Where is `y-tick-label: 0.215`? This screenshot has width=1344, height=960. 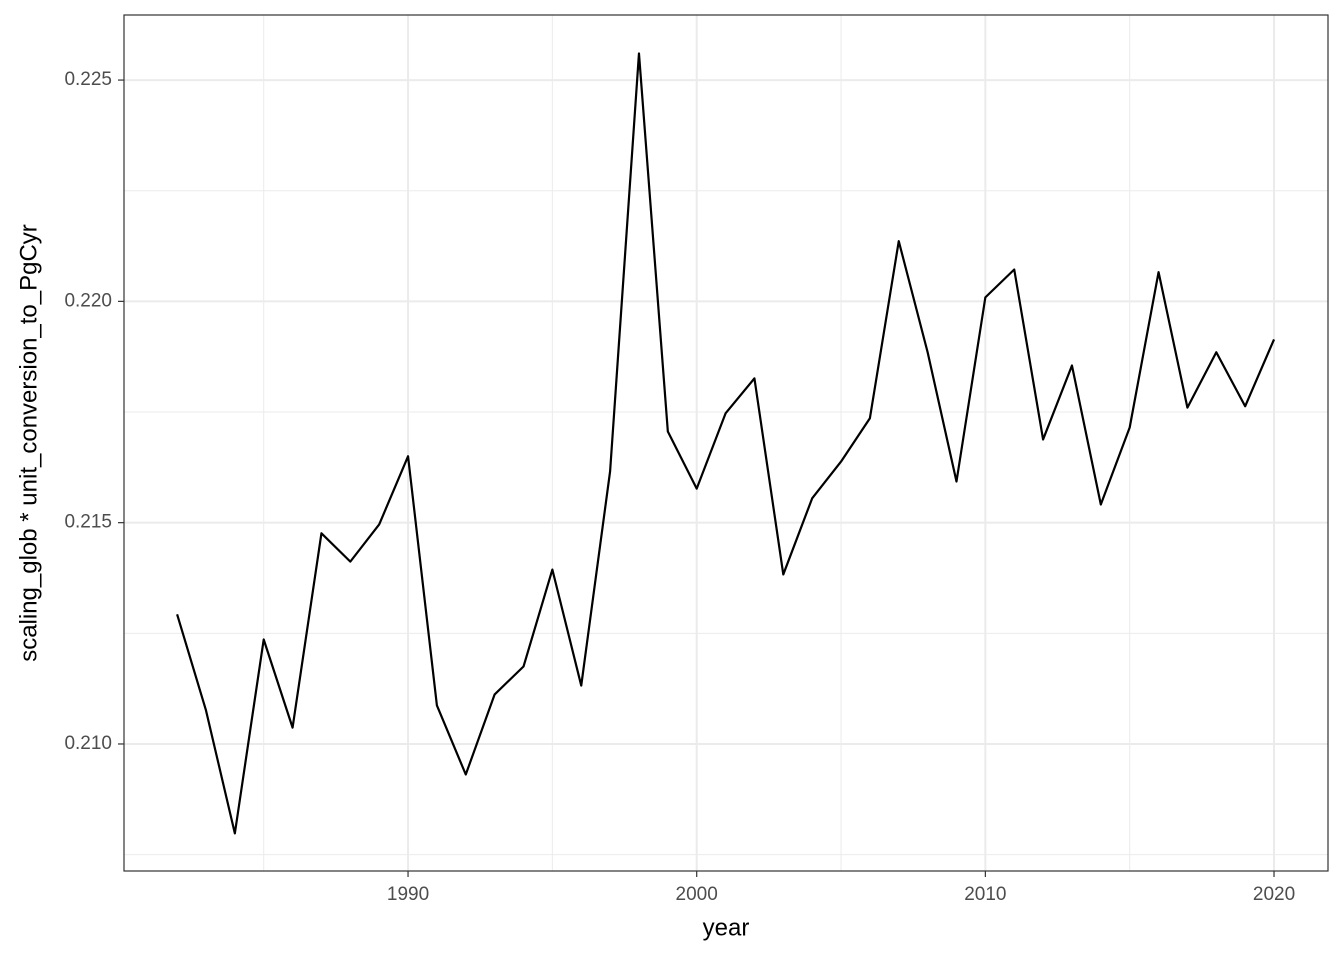
y-tick-label: 0.215 is located at coordinates (88, 522).